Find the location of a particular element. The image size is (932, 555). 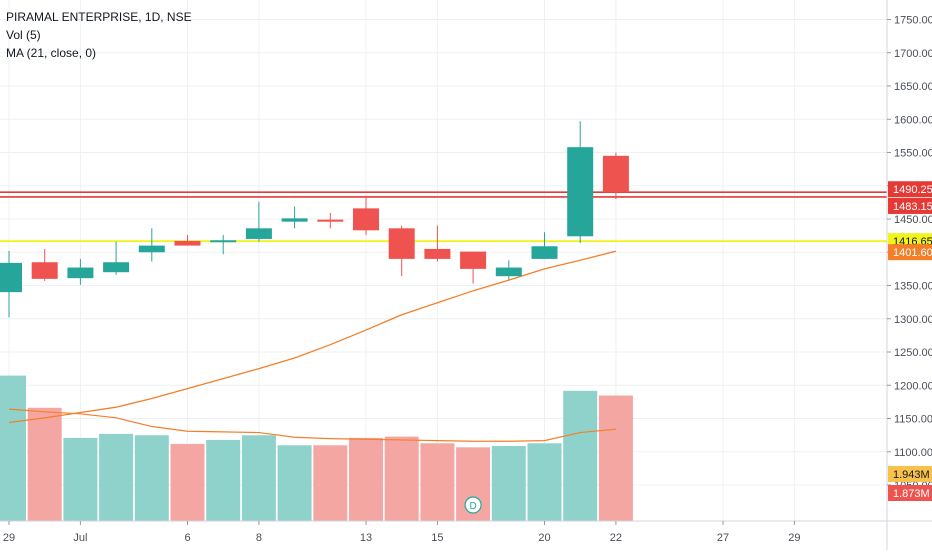

y-tick-label: 1300.00 is located at coordinates (913, 320).